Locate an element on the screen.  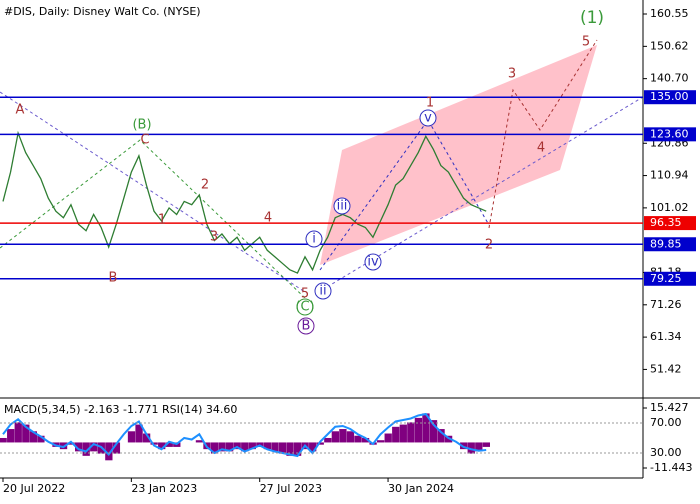
wave-label: ii is located at coordinates (322, 291).